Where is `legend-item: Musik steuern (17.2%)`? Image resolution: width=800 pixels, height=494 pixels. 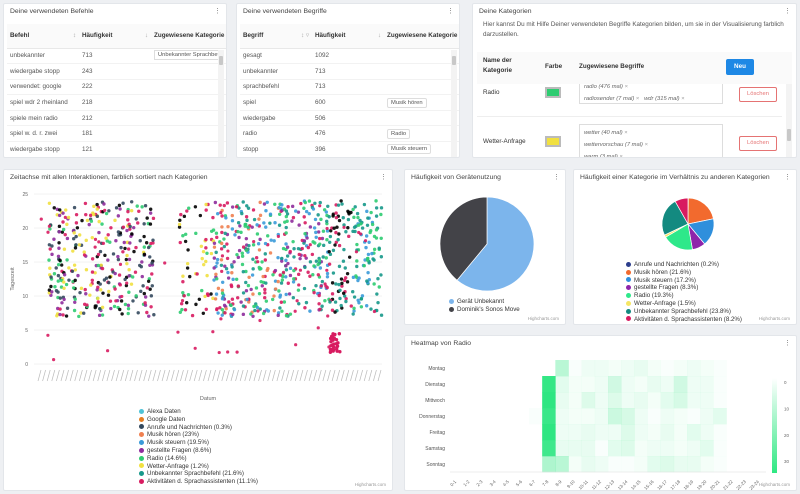
legend-item: Musik steuern (17.2%) is located at coordinates (684, 281).